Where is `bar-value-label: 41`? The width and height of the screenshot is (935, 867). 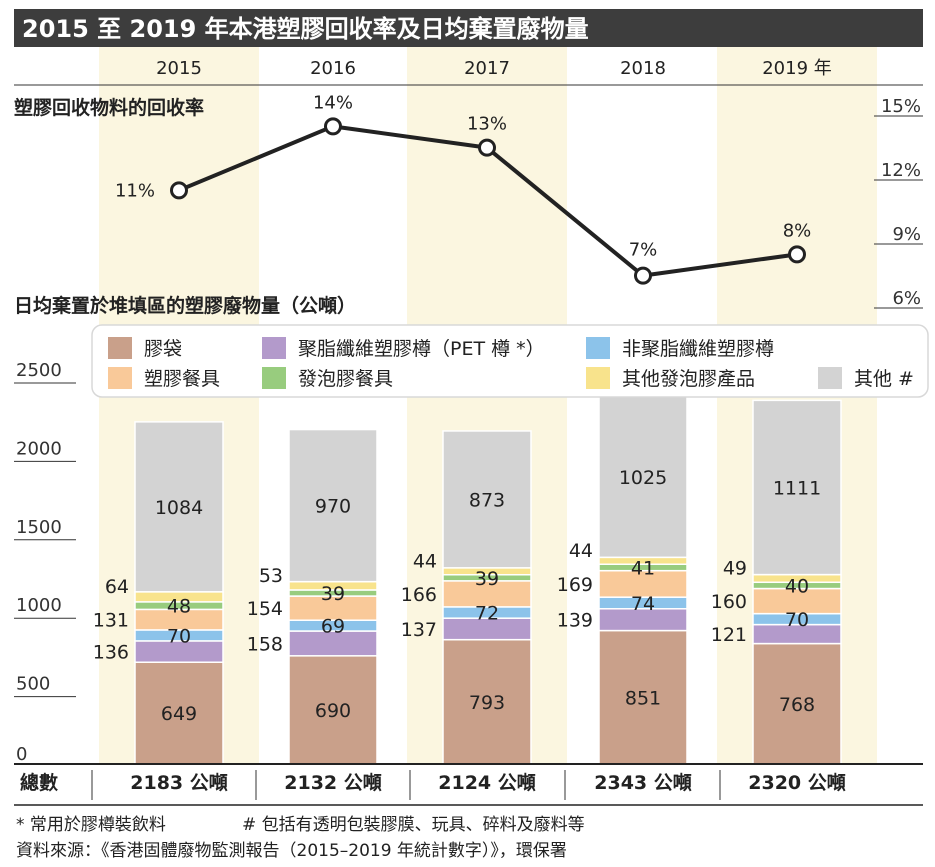
bar-value-label: 41 is located at coordinates (643, 568).